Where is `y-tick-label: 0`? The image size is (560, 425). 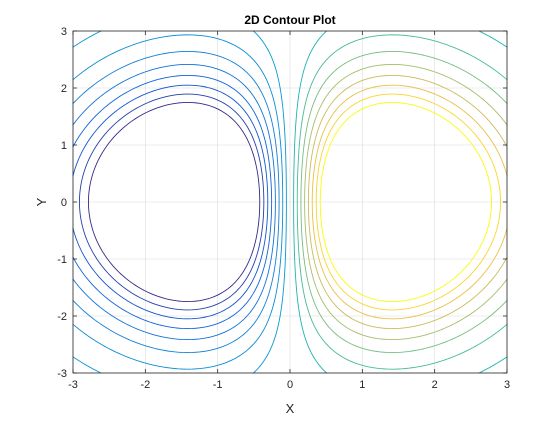 y-tick-label: 0 is located at coordinates (64, 203).